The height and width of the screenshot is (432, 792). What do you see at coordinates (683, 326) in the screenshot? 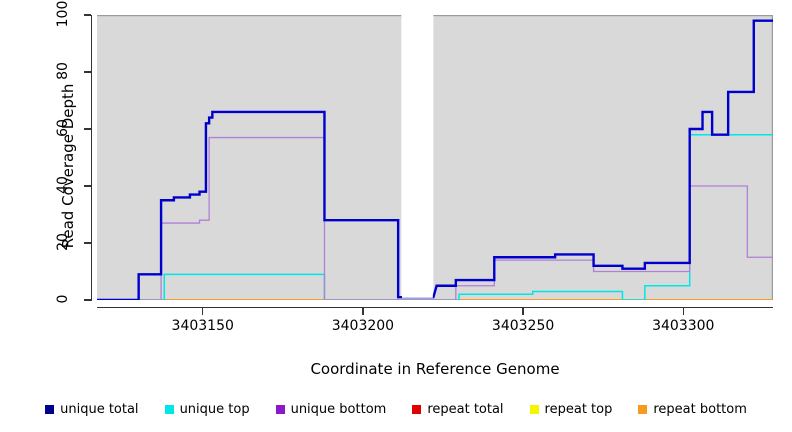
I see `x-tick-label: 3403300` at bounding box center [683, 326].